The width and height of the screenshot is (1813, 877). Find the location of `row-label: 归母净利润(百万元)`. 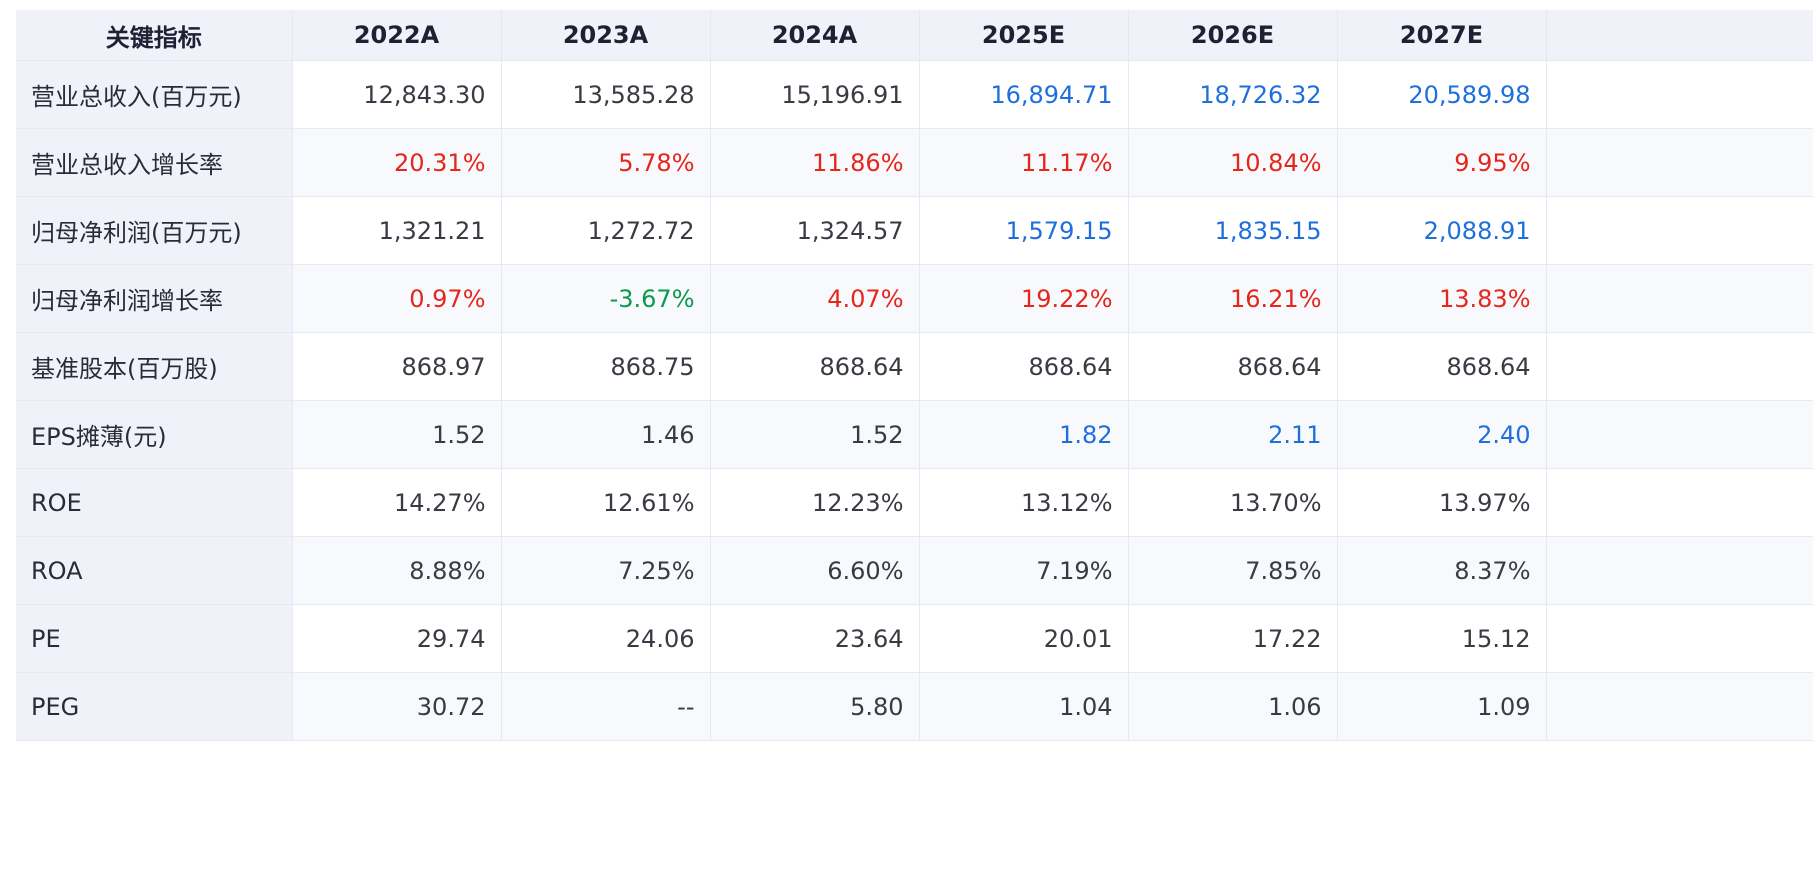

row-label: 归母净利润(百万元) is located at coordinates (154, 230).